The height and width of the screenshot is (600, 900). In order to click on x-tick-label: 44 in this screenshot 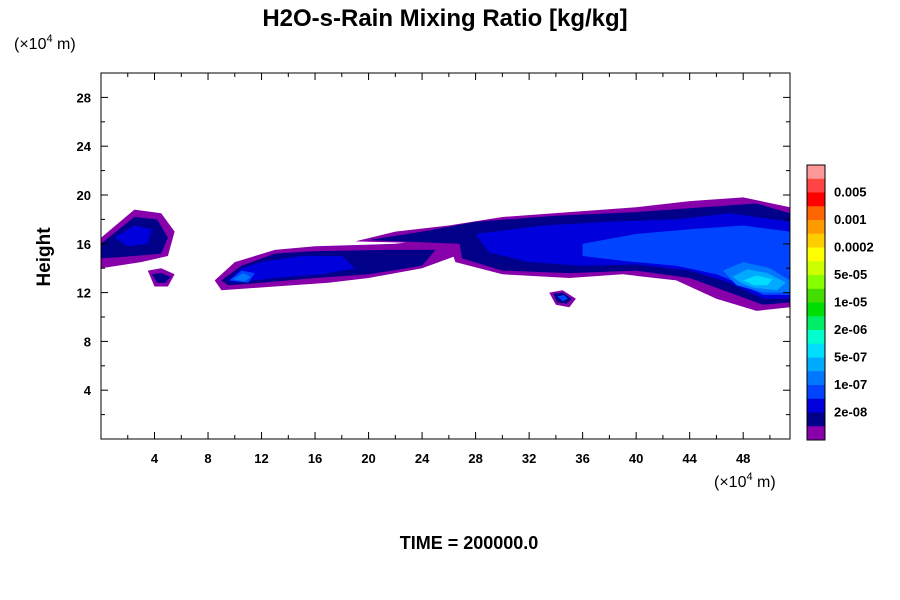, I will do `click(689, 458)`.